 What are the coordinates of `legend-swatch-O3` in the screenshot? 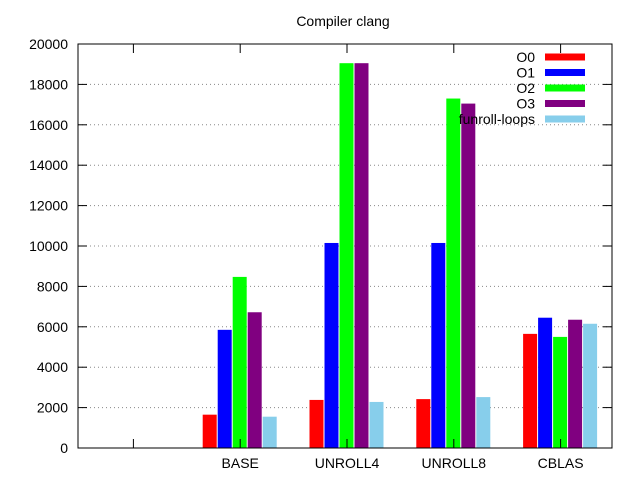 It's located at (565, 103).